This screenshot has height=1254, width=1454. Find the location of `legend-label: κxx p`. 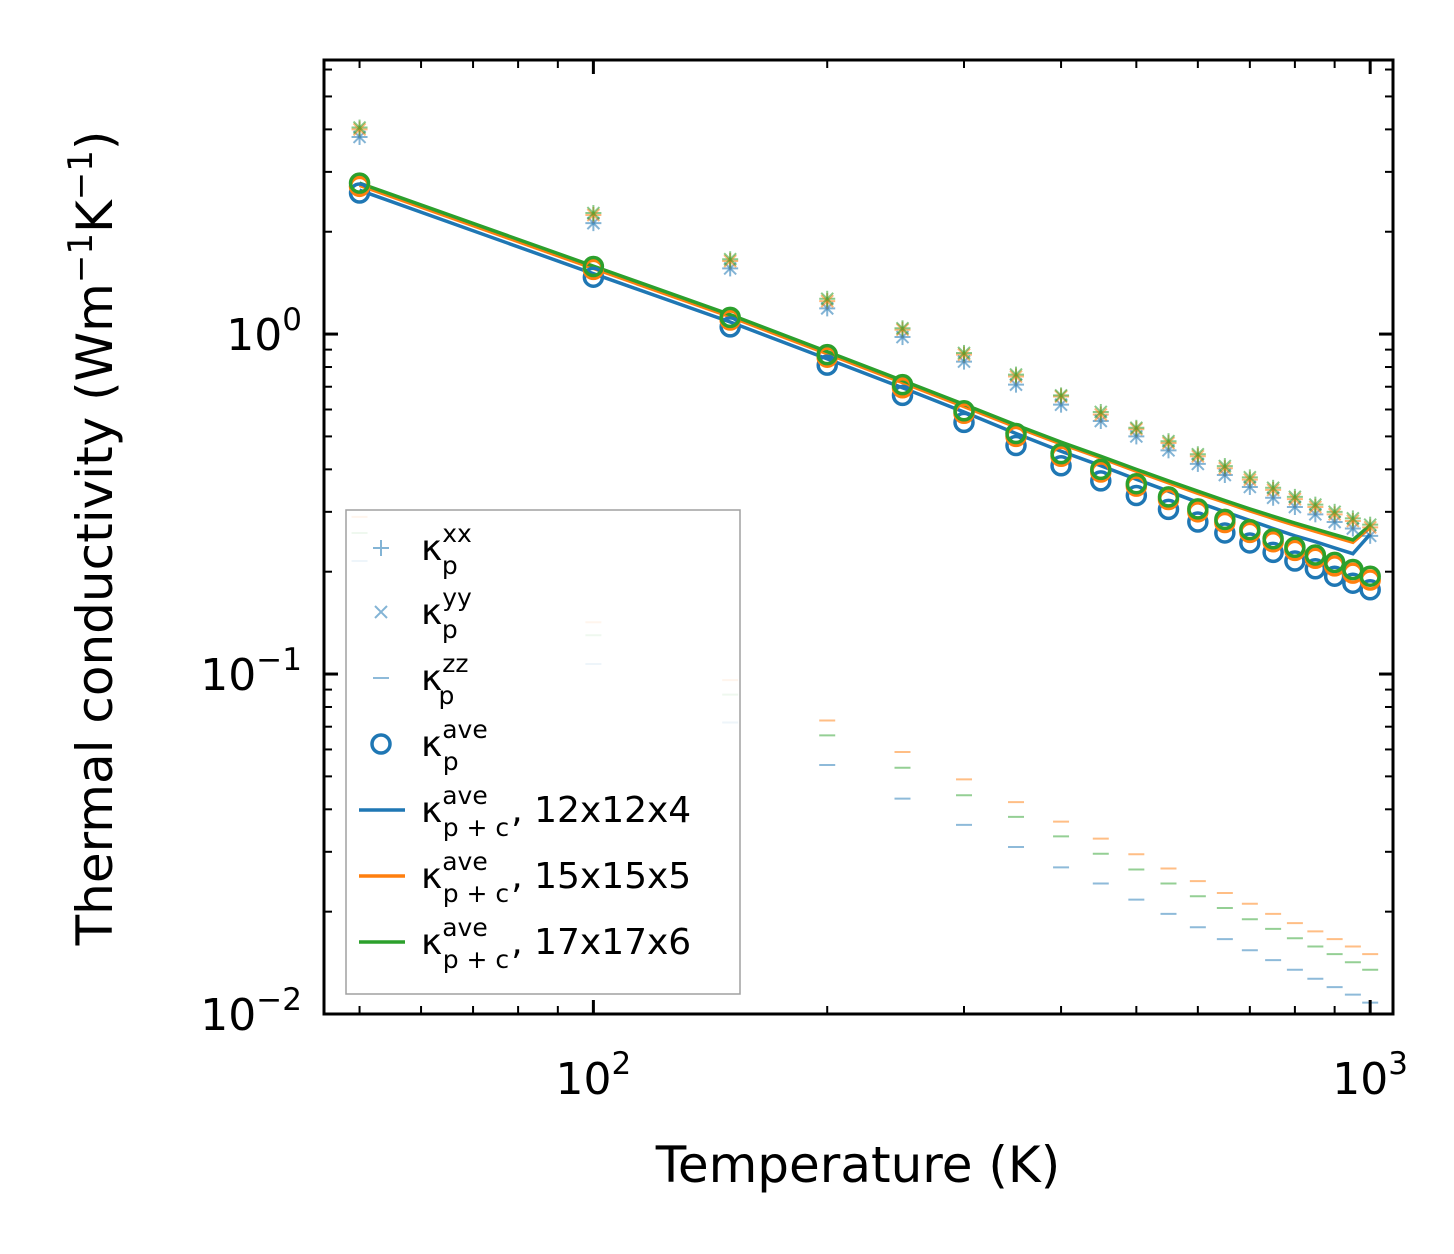

legend-label: κxx p is located at coordinates (446, 549).